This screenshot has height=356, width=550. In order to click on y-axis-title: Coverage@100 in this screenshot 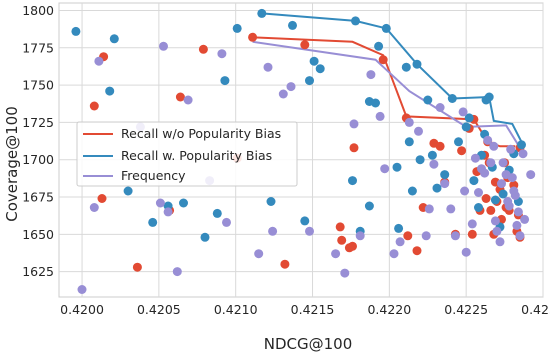, I will do `click(12, 164)`.